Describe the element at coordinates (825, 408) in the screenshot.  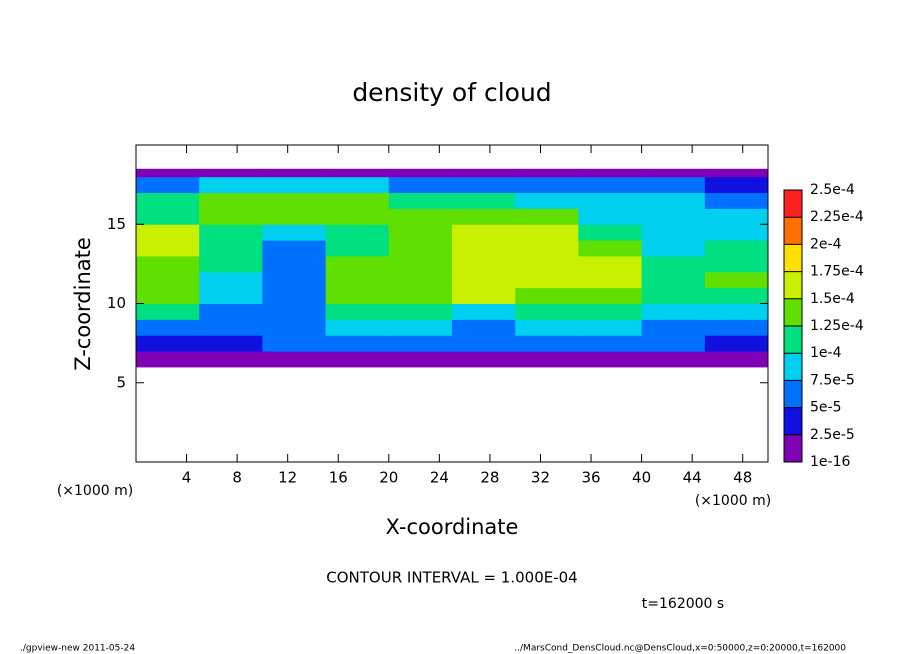
I see `colorbar-label: 5e-5` at that location.